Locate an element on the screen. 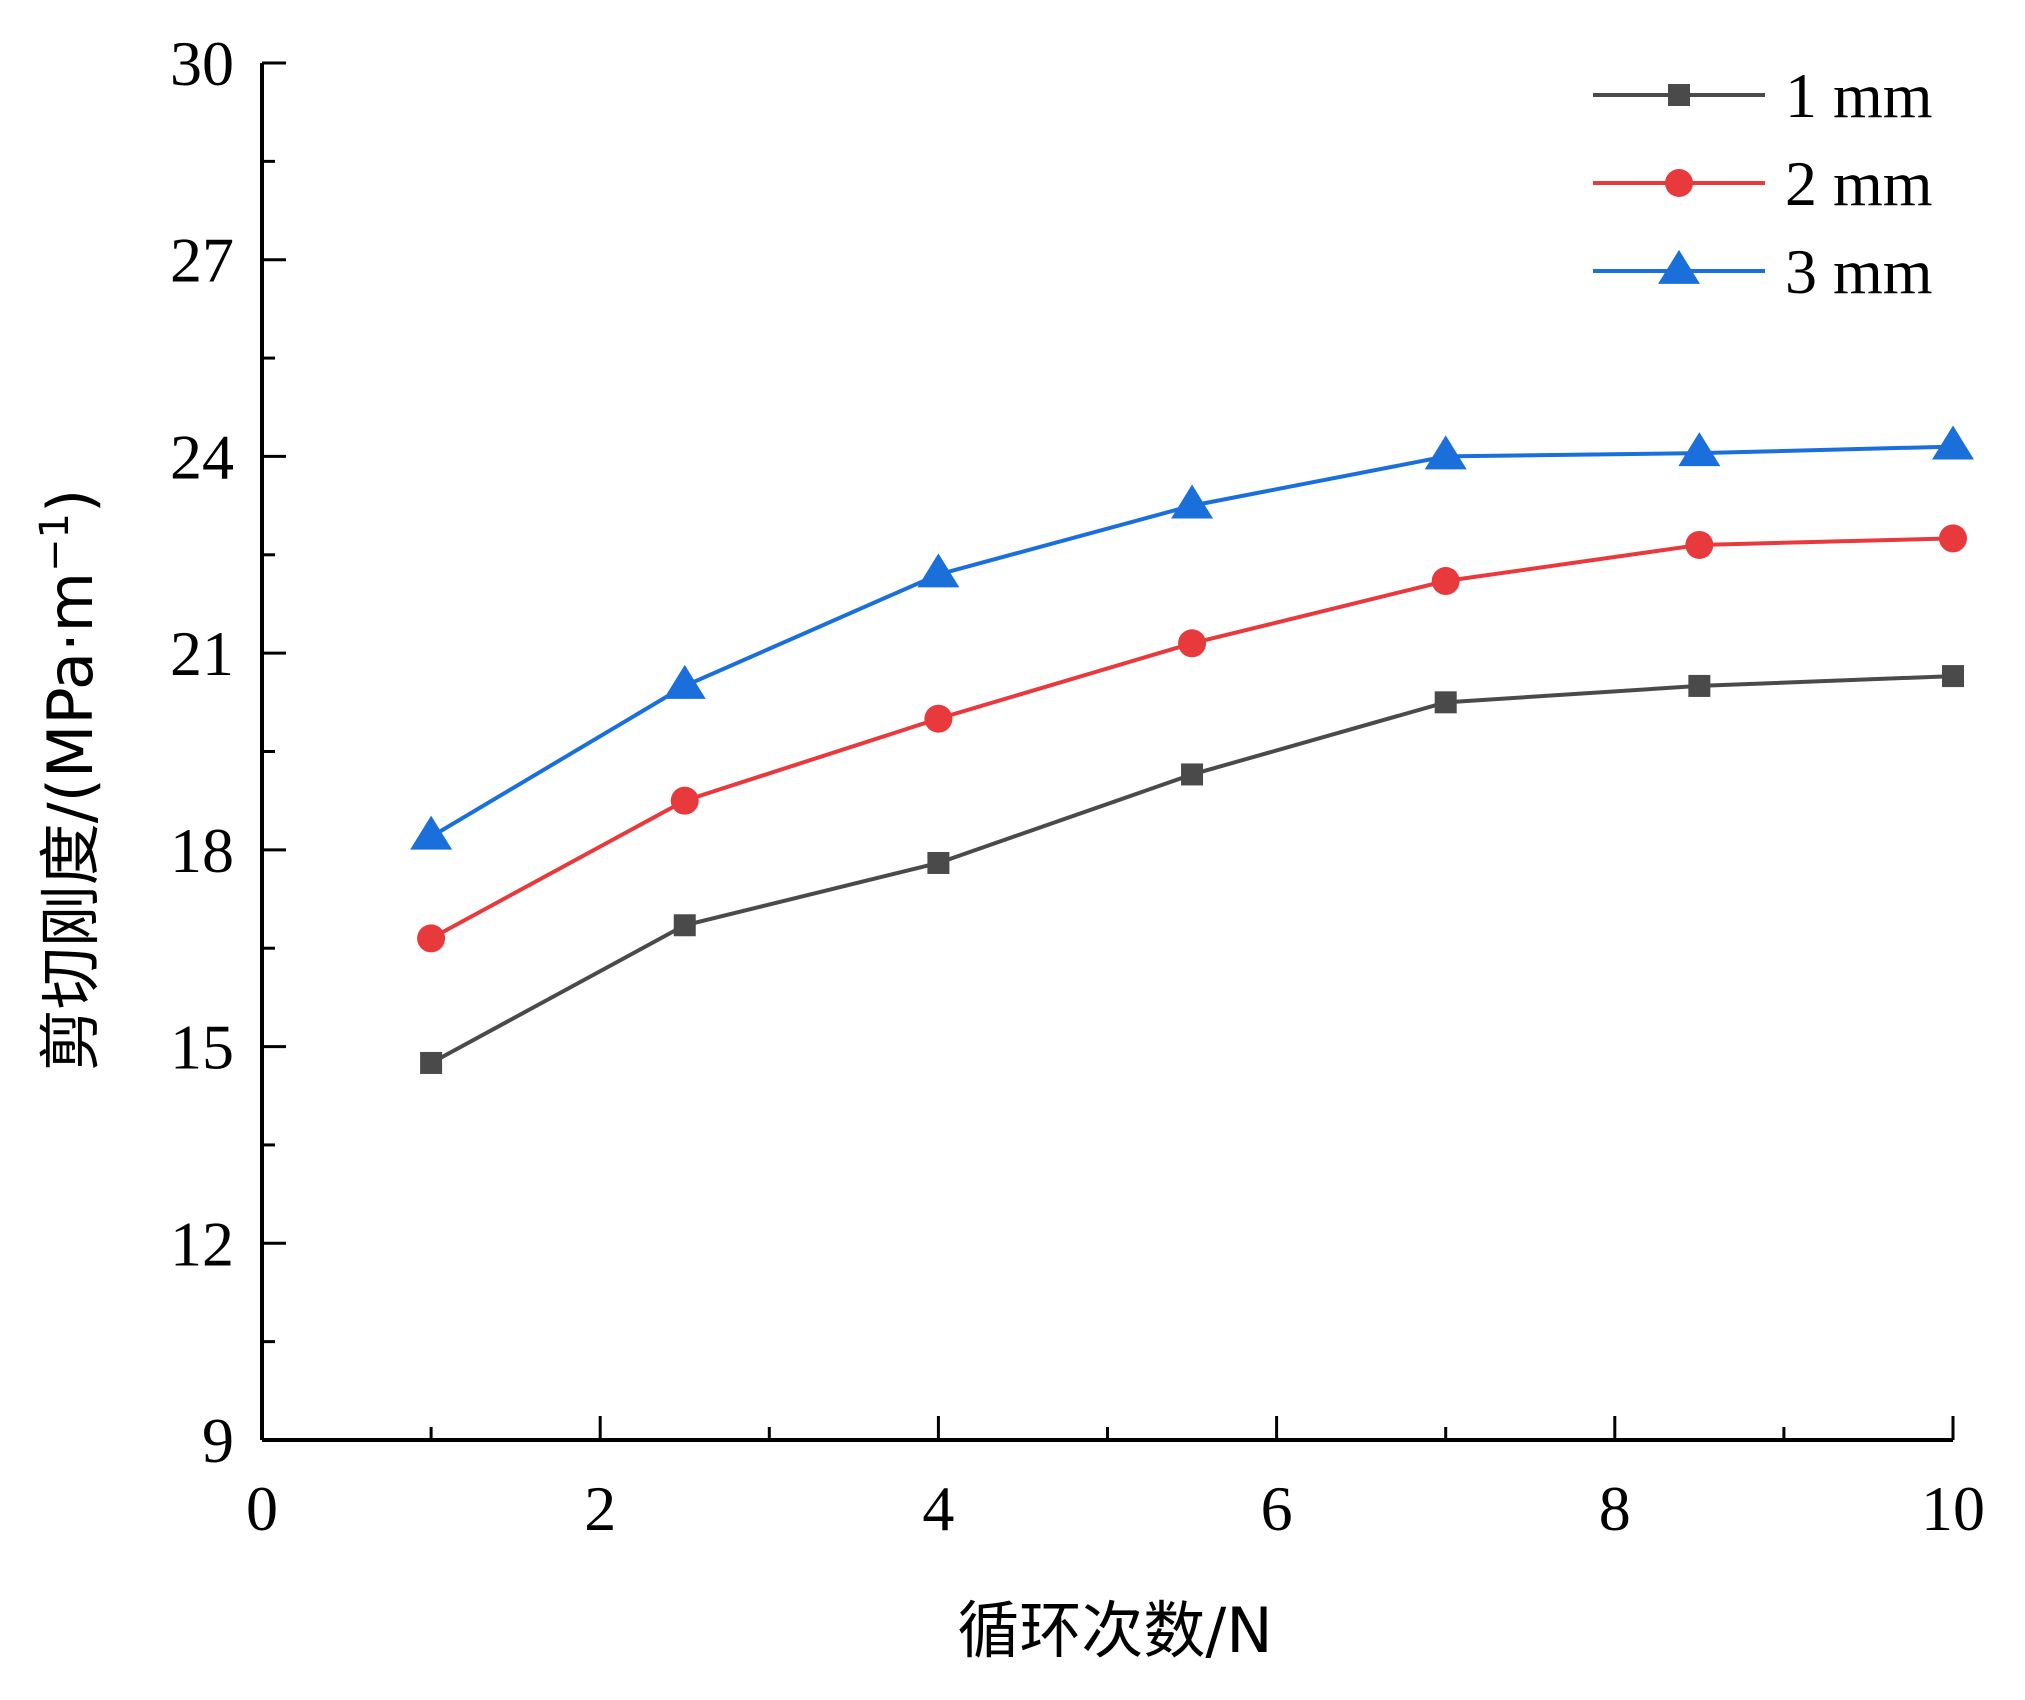 This screenshot has width=2025, height=1700. legend-entry: 2 mm is located at coordinates (1763, 183).